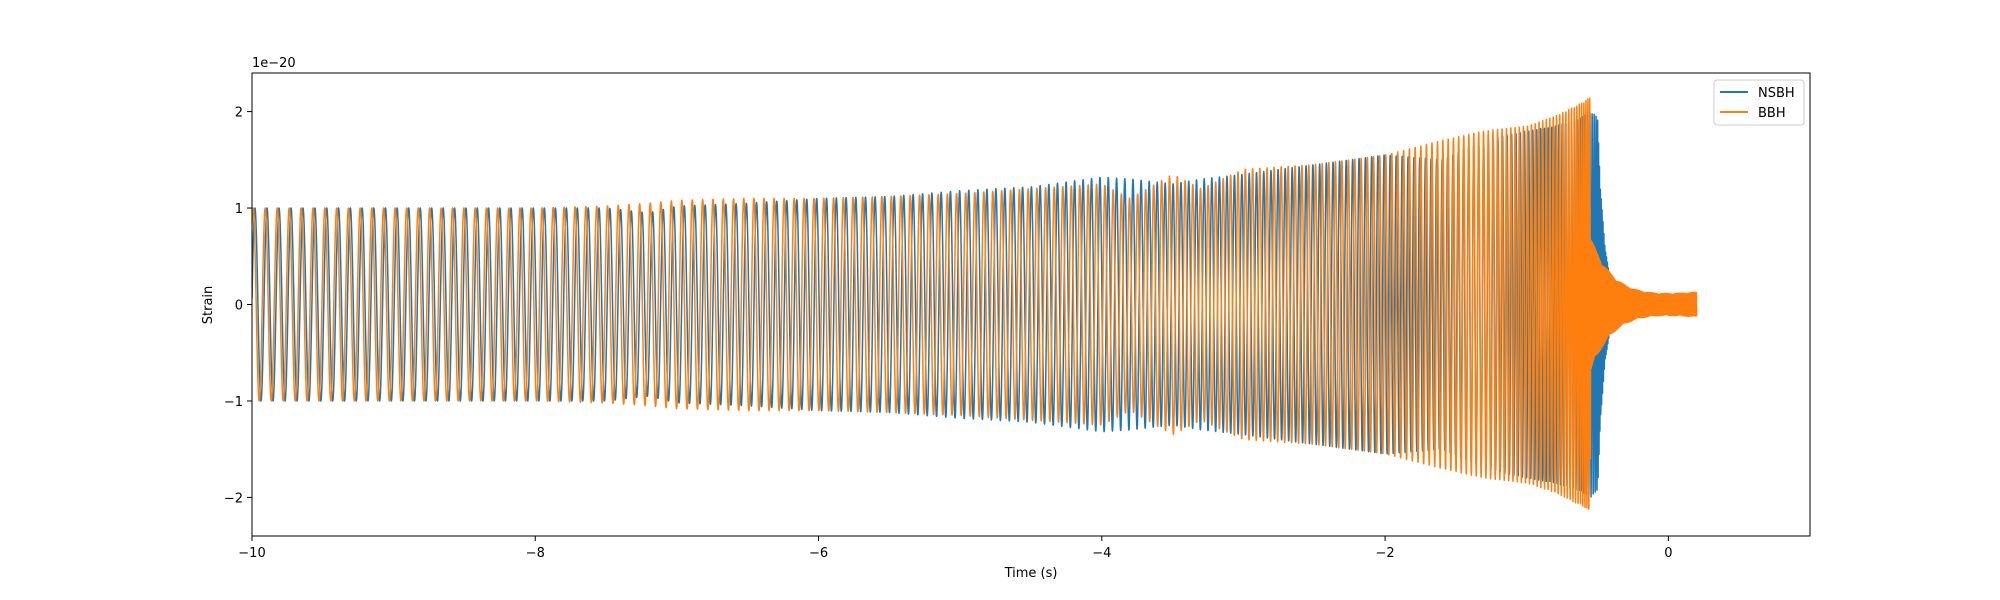  I want to click on y-tick-label: 2, so click(239, 113).